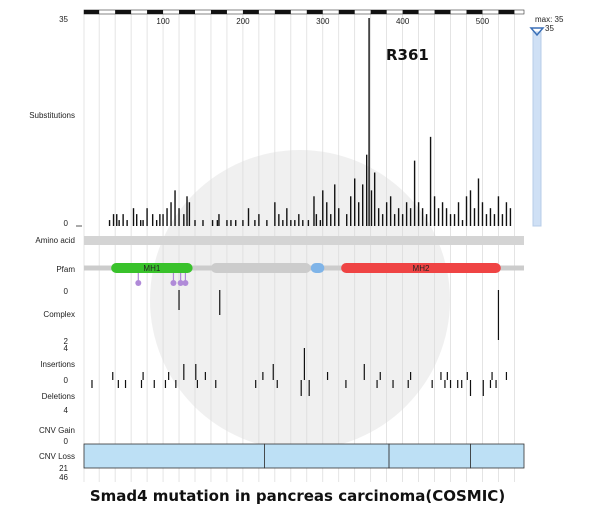 Image resolution: width=595 pixels, height=512 pixels. Describe the element at coordinates (403, 21) in the screenshot. I see `x-tick-label: 400` at that location.